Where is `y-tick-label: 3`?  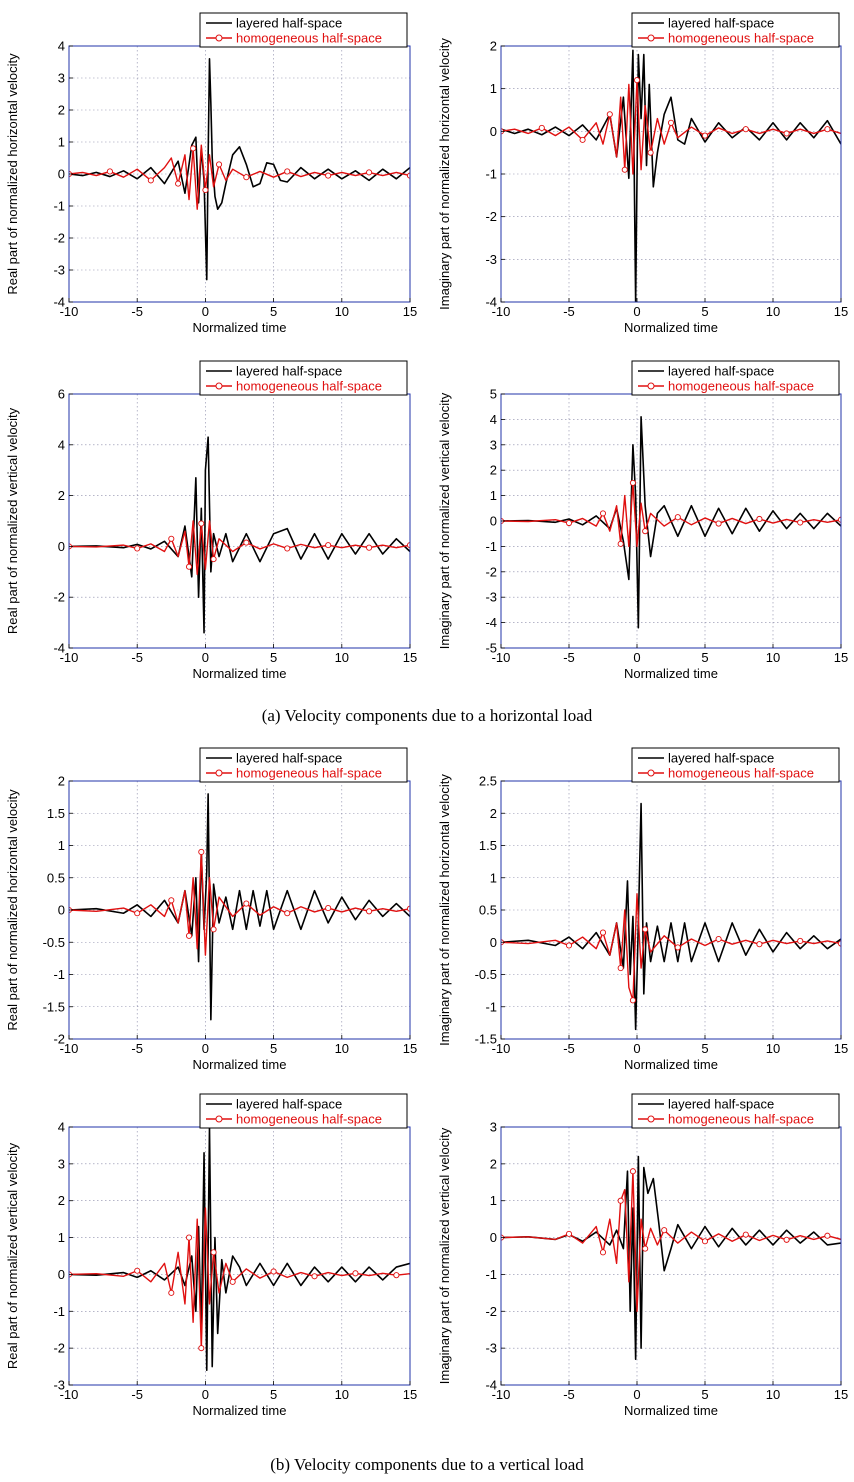 y-tick-label: 3 is located at coordinates (61, 78).